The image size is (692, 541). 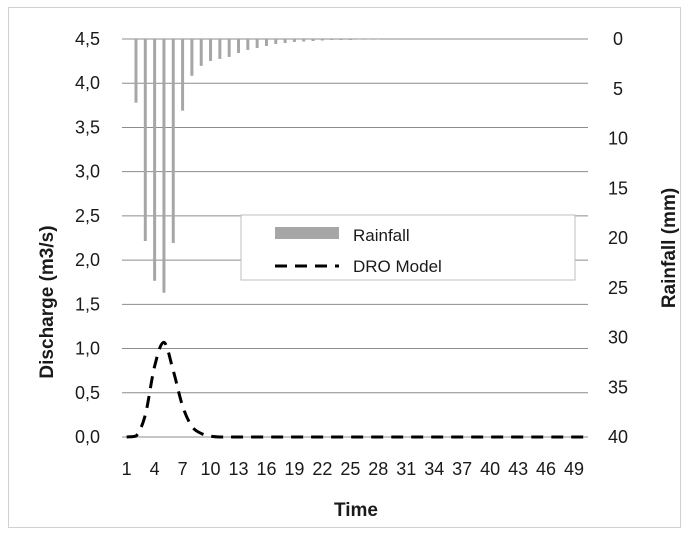 I want to click on left-tick-label: 3,0, so click(x=87, y=172).